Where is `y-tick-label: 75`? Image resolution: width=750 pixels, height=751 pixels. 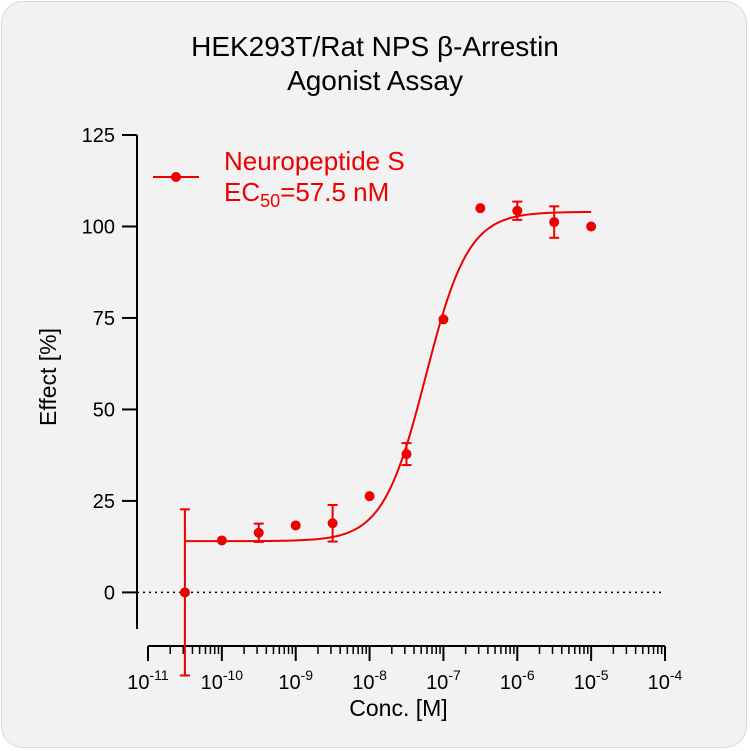 y-tick-label: 75 is located at coordinates (104, 319).